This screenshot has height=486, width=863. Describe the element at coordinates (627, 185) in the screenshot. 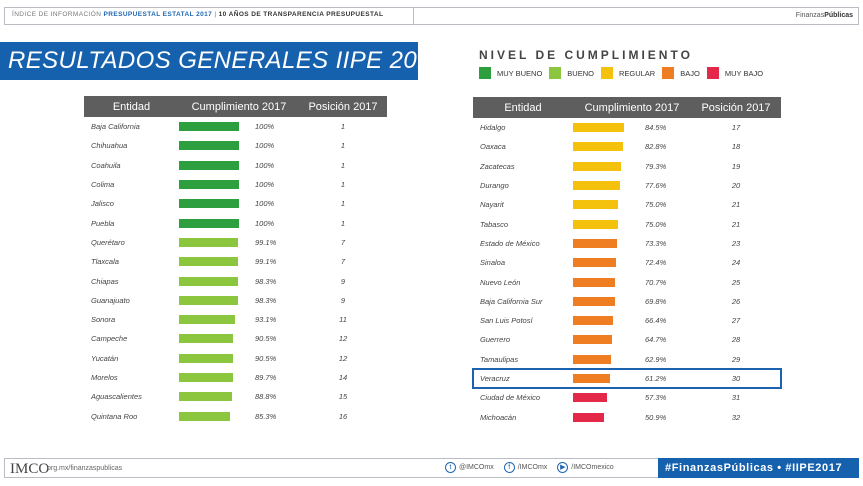

I see `table-row: Durango 77.6% 20` at that location.